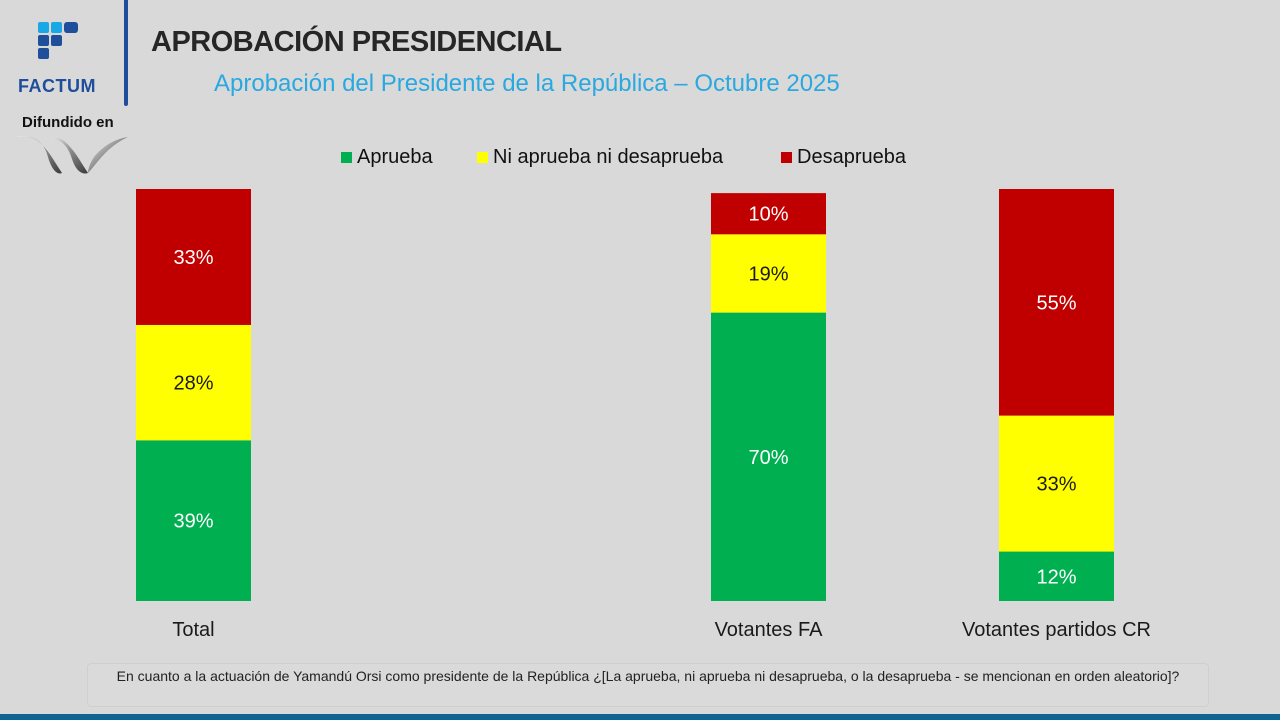 The height and width of the screenshot is (720, 1280). What do you see at coordinates (1056, 630) in the screenshot?
I see `category-label-votantes-partidos-cr: Votantes partidos CR` at bounding box center [1056, 630].